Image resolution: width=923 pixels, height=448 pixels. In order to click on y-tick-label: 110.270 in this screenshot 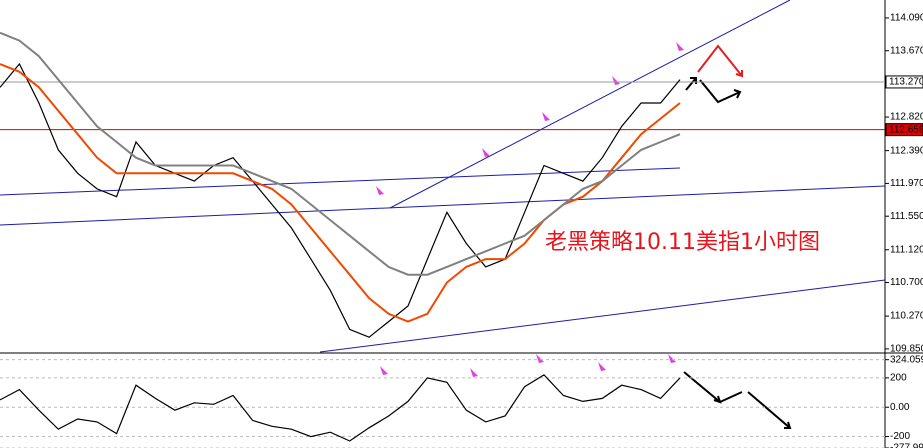, I will do `click(906, 316)`.